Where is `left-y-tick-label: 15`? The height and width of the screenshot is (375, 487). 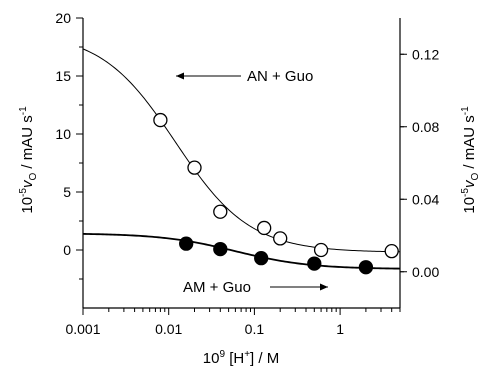
left-y-tick-label: 15 is located at coordinates (63, 76).